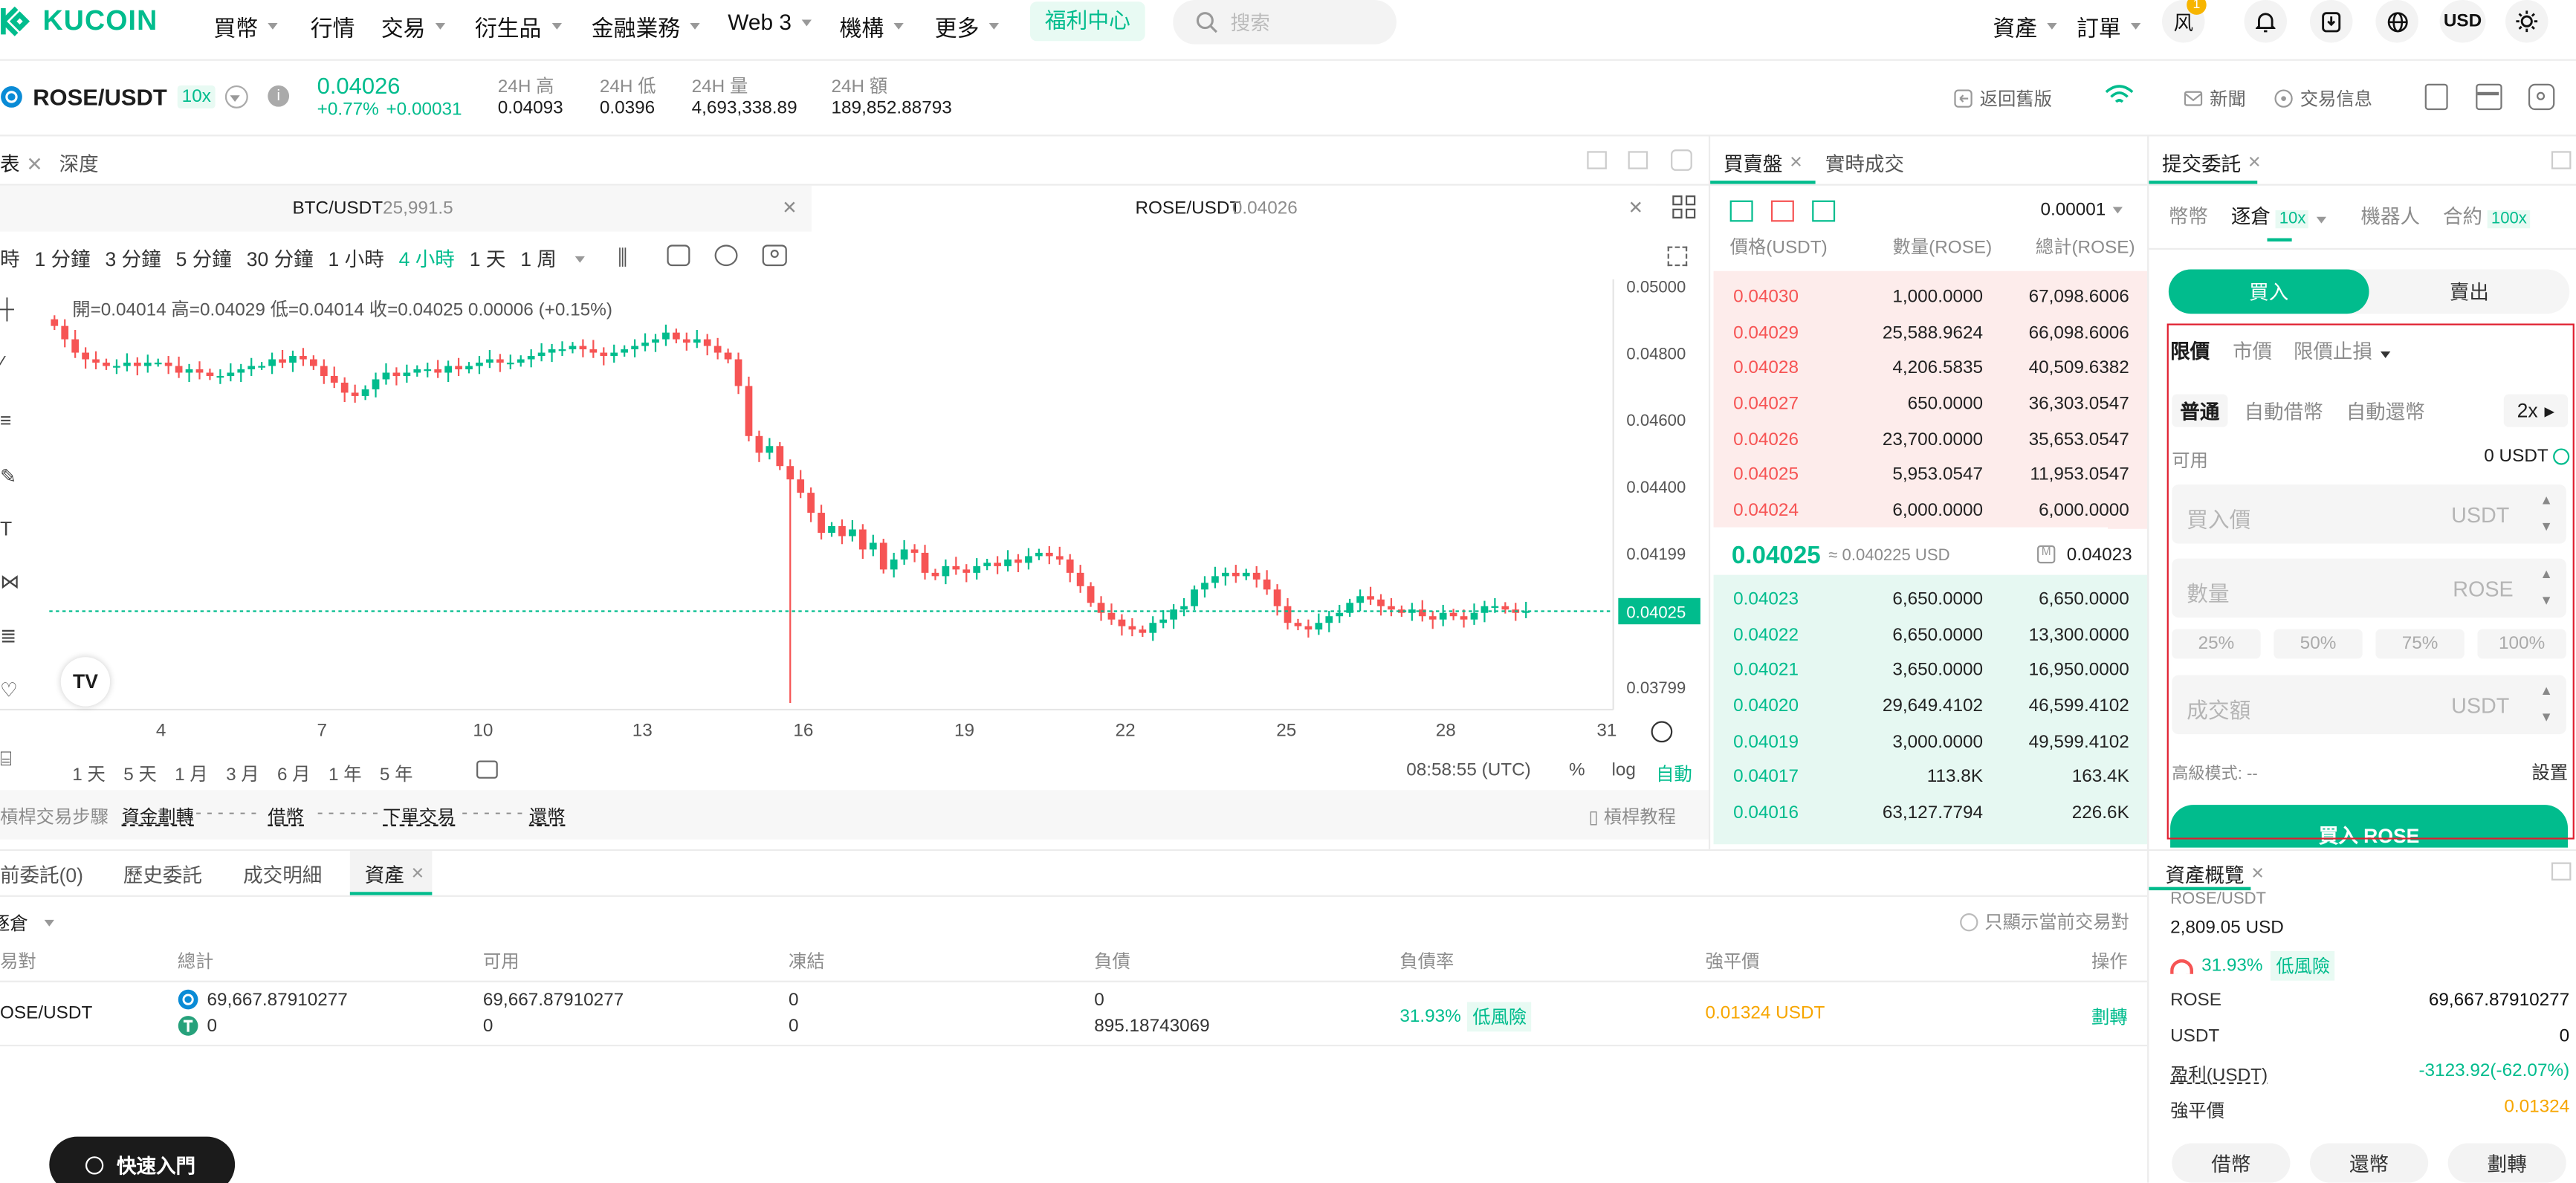 The height and width of the screenshot is (1183, 2576). I want to click on nav-item: 更多, so click(967, 26).